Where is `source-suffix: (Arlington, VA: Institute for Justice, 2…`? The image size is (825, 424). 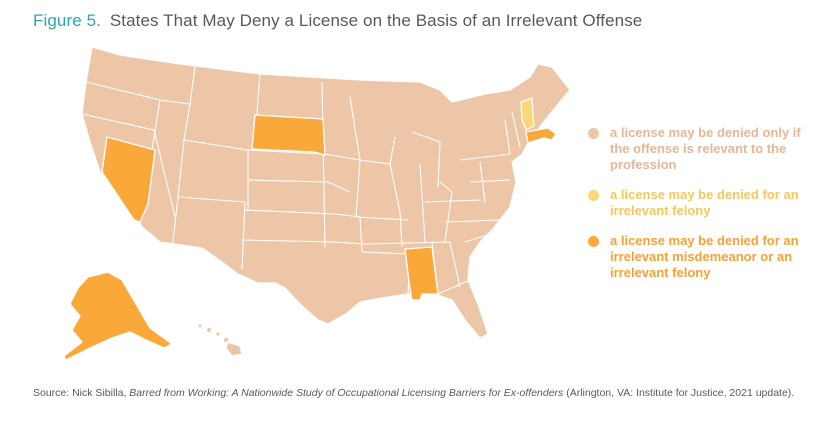
source-suffix: (Arlington, VA: Institute for Justice, 2… is located at coordinates (679, 393).